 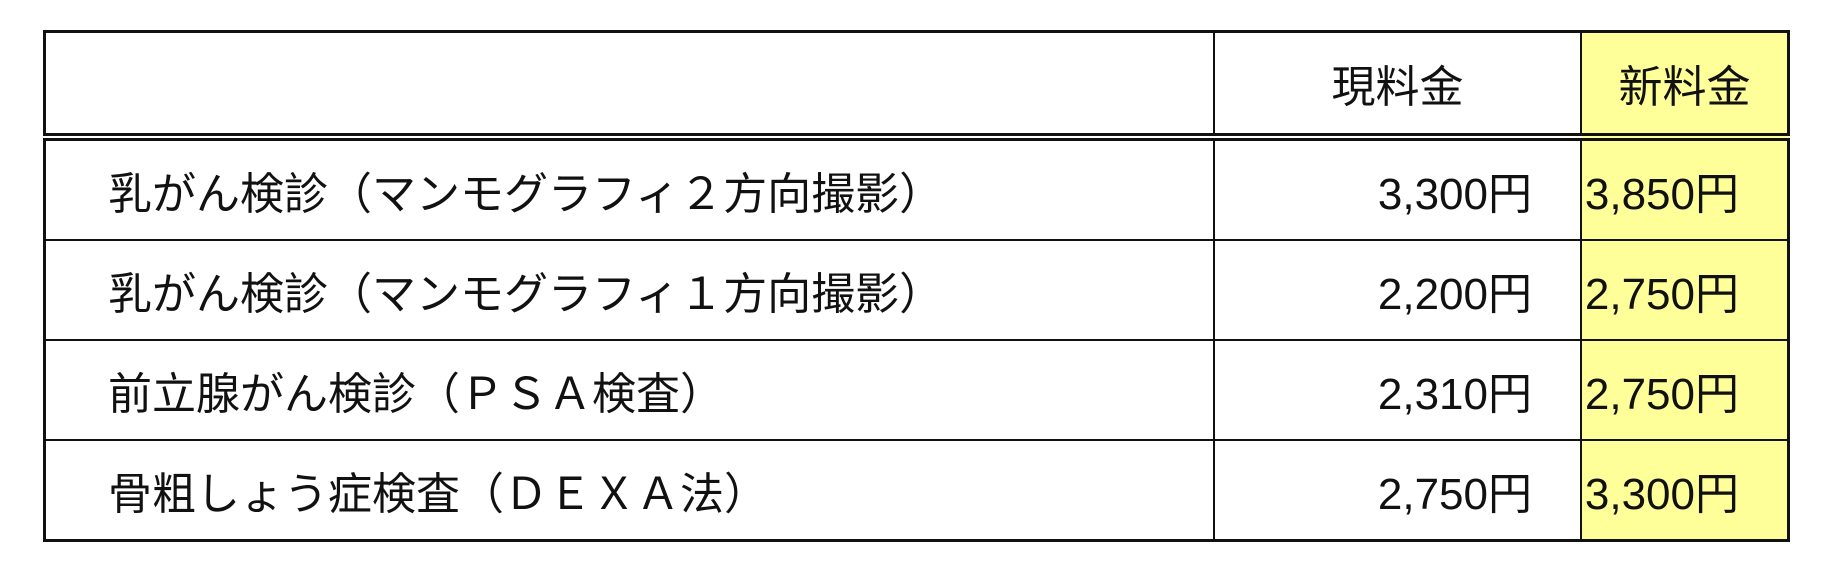 What do you see at coordinates (1397, 188) in the screenshot?
I see `current-fee: 3,300円` at bounding box center [1397, 188].